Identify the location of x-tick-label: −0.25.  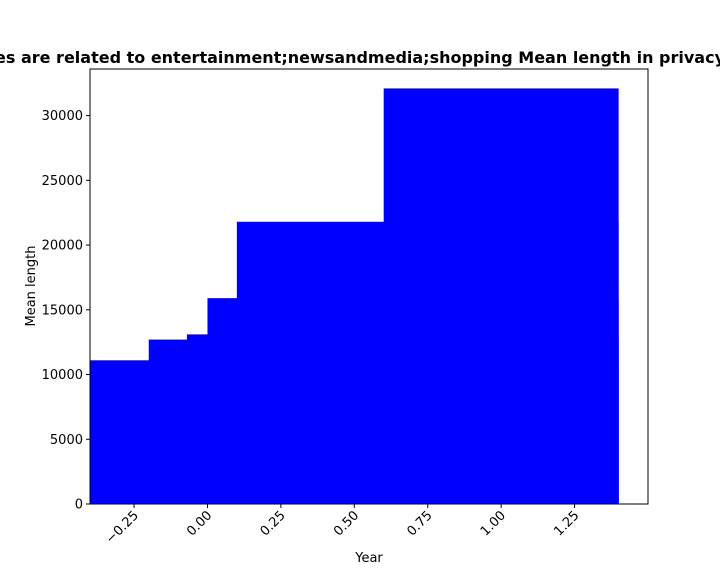
(122, 527).